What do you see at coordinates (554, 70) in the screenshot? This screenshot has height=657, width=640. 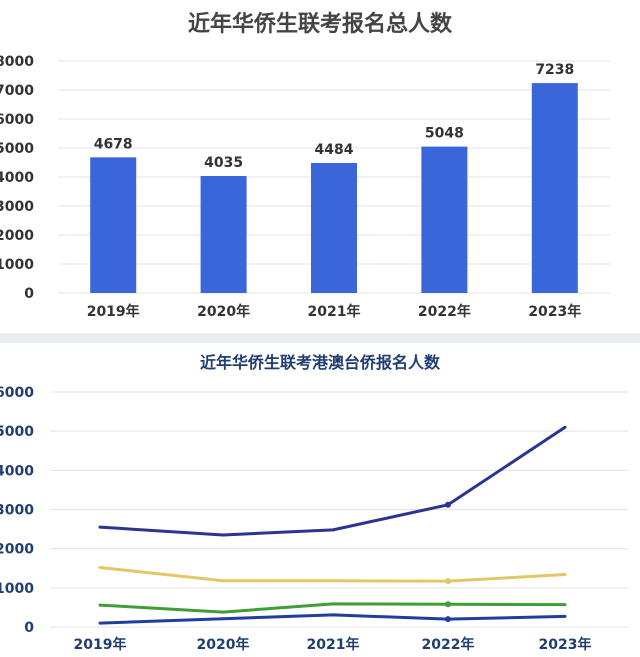 I see `data-label: 7238` at bounding box center [554, 70].